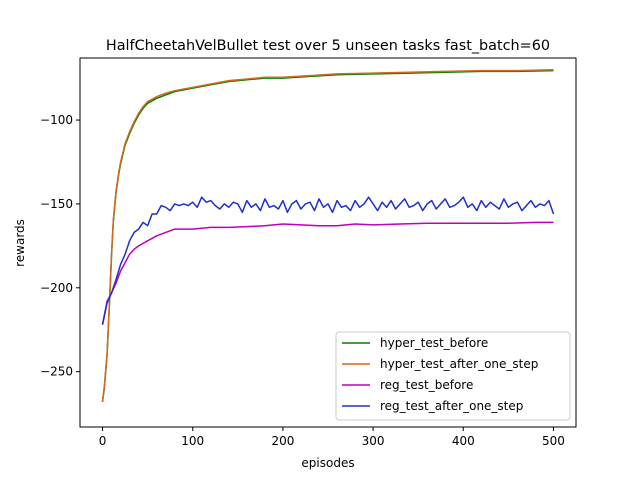 The width and height of the screenshot is (640, 480). What do you see at coordinates (56, 204) in the screenshot?
I see `y-tick-label: −150` at bounding box center [56, 204].